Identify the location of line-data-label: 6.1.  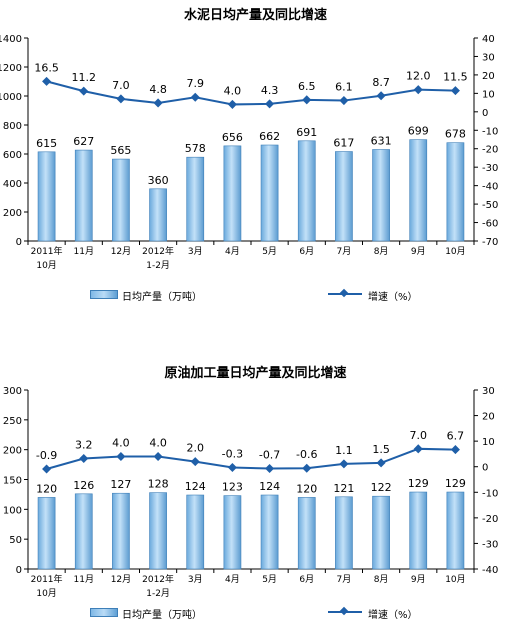
(344, 87).